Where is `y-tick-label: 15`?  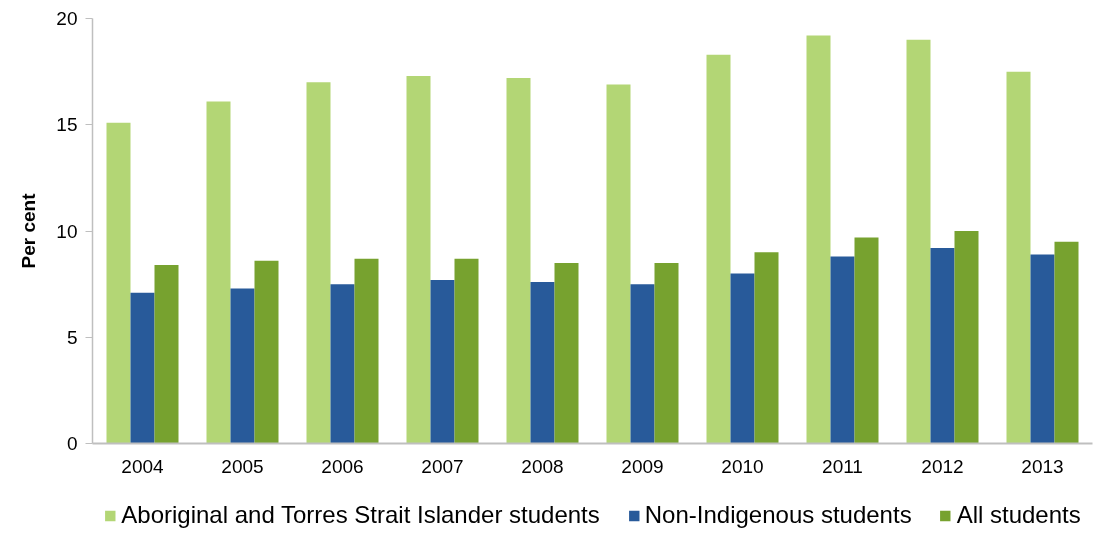 y-tick-label: 15 is located at coordinates (67, 125).